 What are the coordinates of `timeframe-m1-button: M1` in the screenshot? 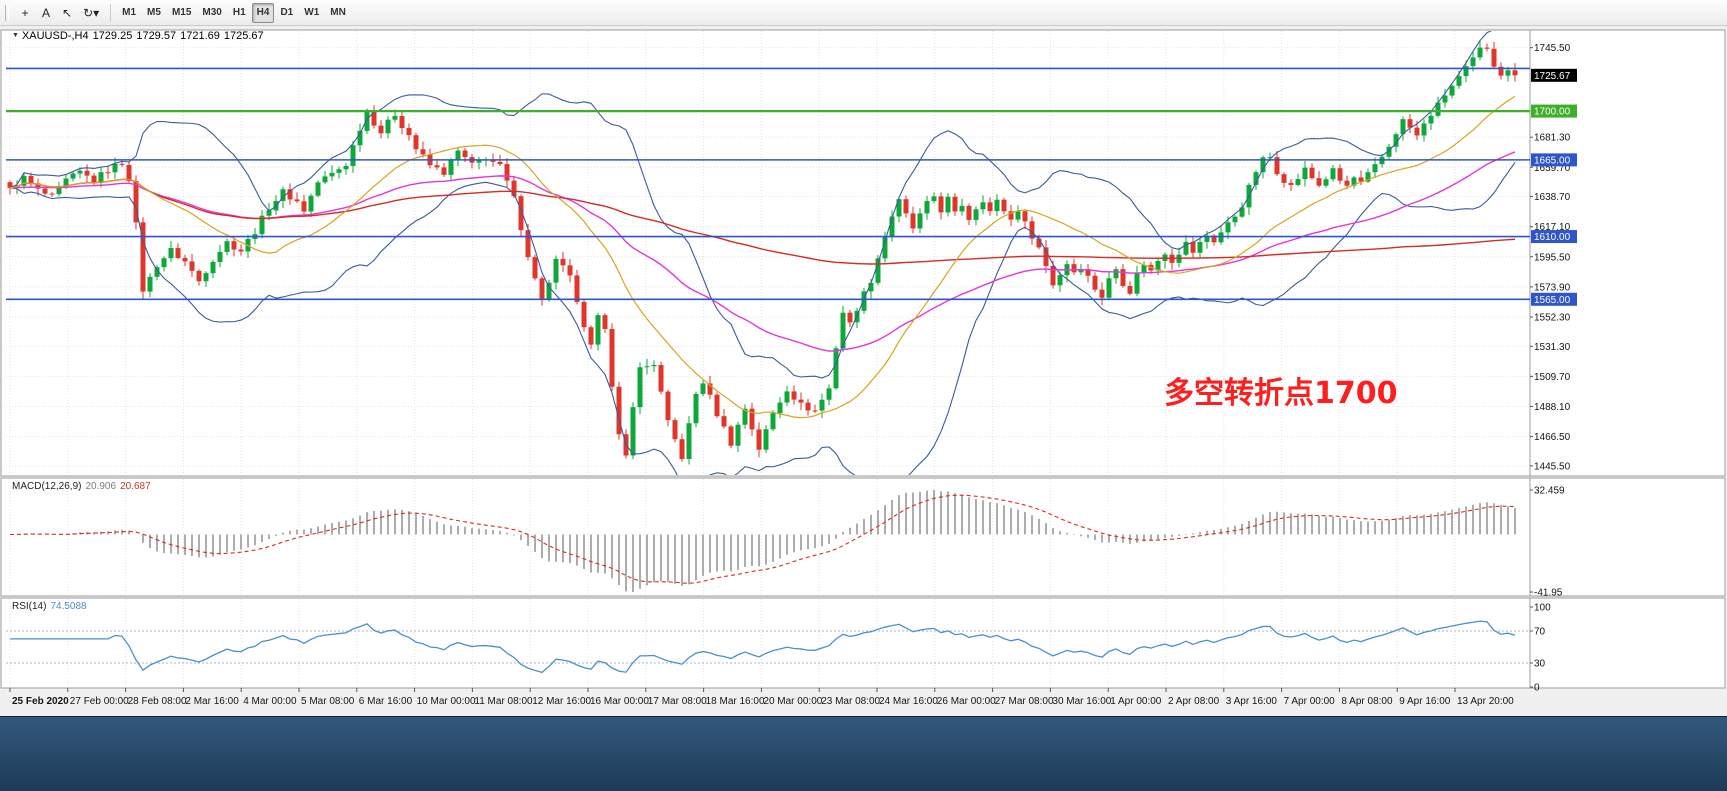 It's located at (129, 13).